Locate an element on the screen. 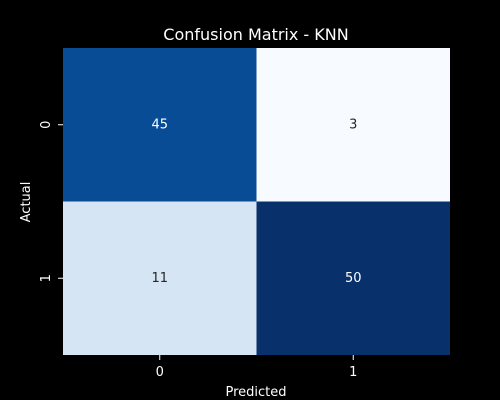  cell-value-r1-c0: 11 is located at coordinates (159, 278).